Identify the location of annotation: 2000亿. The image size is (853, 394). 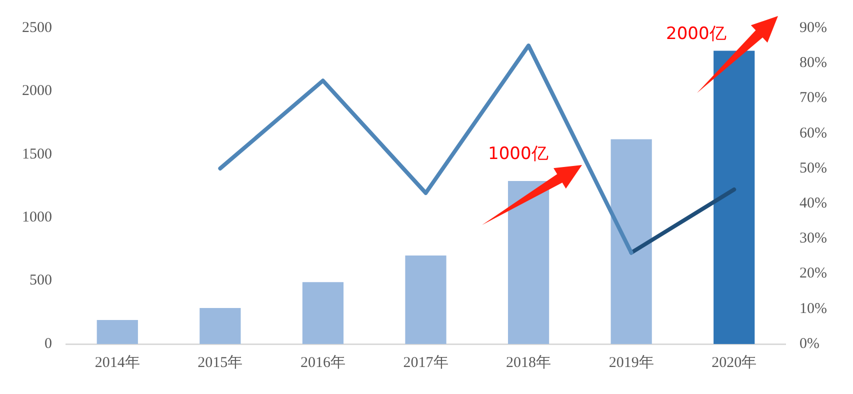
(696, 34).